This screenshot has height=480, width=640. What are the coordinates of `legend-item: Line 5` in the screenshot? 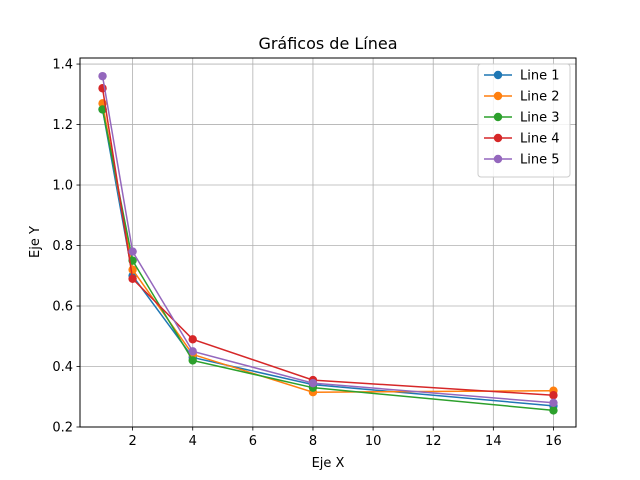 It's located at (522, 160).